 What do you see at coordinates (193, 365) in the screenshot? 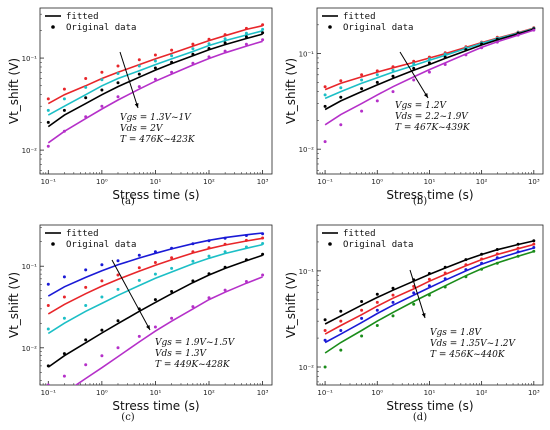
I see `annotation-line: T = 449K~428K` at bounding box center [193, 365].